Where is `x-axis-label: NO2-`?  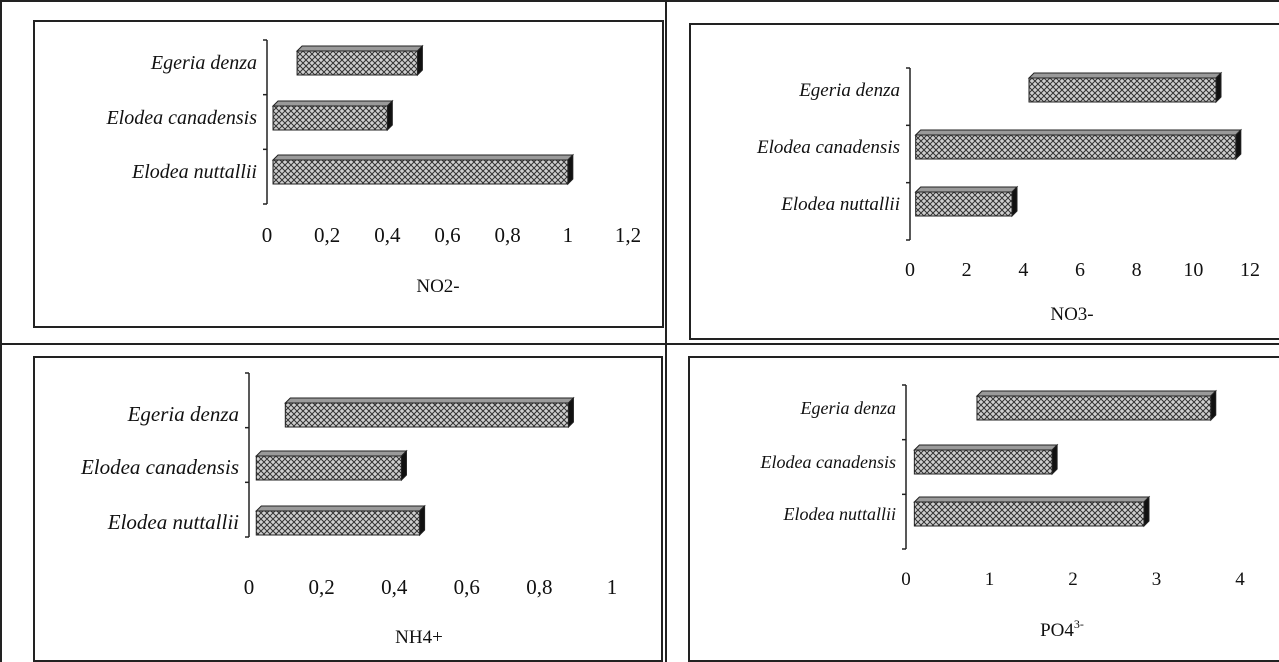
x-axis-label: NO2- is located at coordinates (437, 286).